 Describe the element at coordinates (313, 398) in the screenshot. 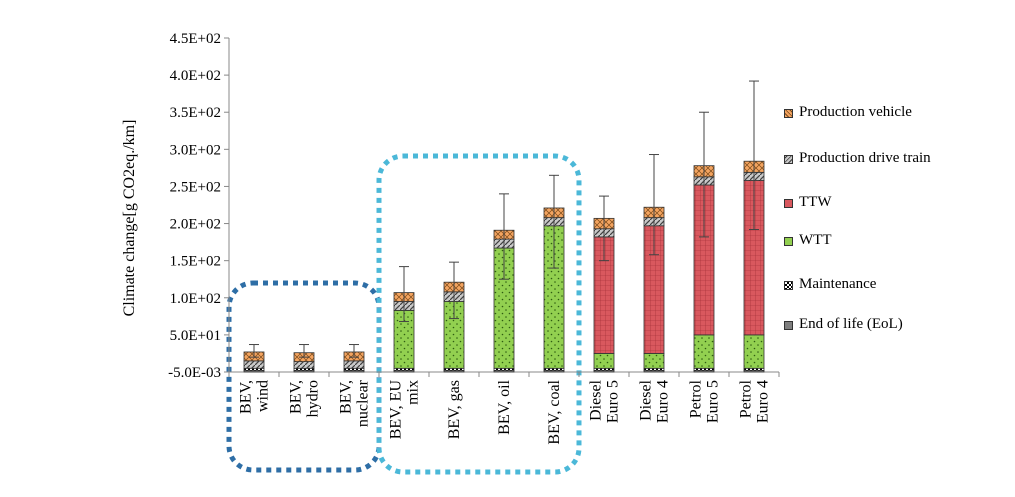

I see `x-tick-label-line: hydro` at that location.